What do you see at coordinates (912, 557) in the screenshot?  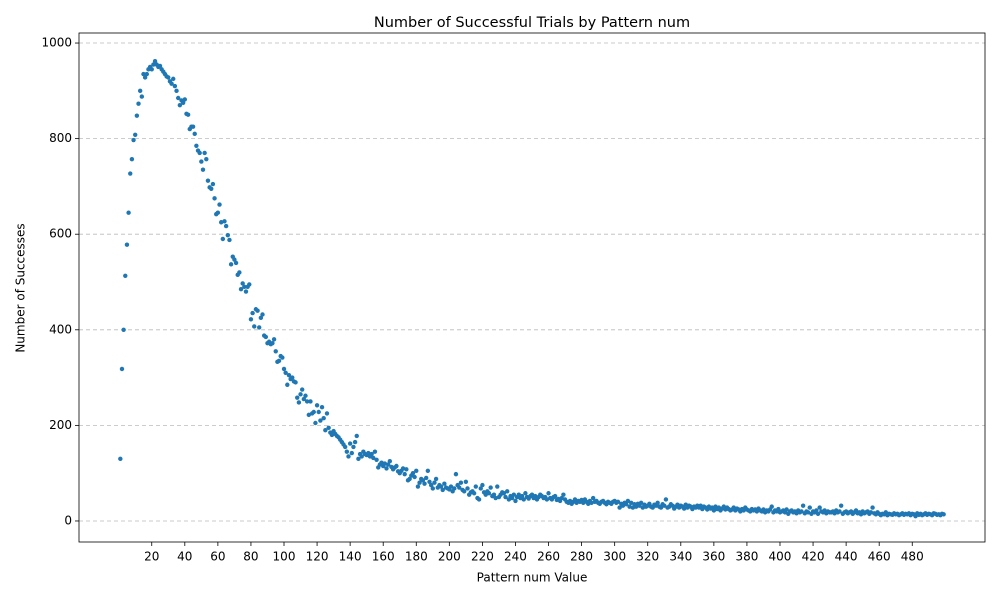 I see `x-tick-label: 480` at bounding box center [912, 557].